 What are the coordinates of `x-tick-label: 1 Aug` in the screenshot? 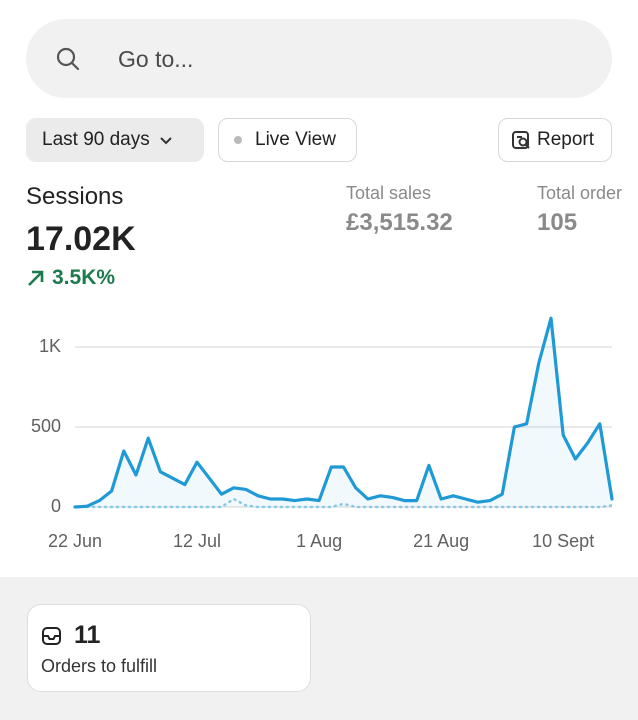 It's located at (319, 541).